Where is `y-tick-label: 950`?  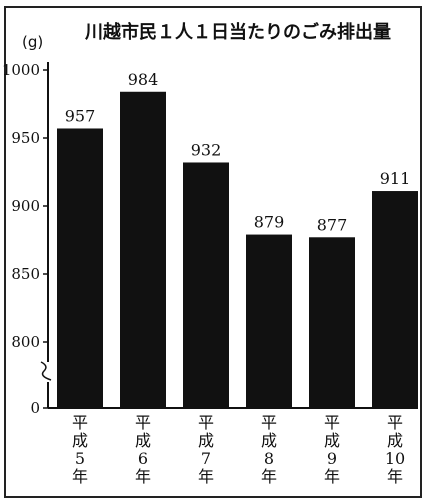 y-tick-label: 950 is located at coordinates (25, 138).